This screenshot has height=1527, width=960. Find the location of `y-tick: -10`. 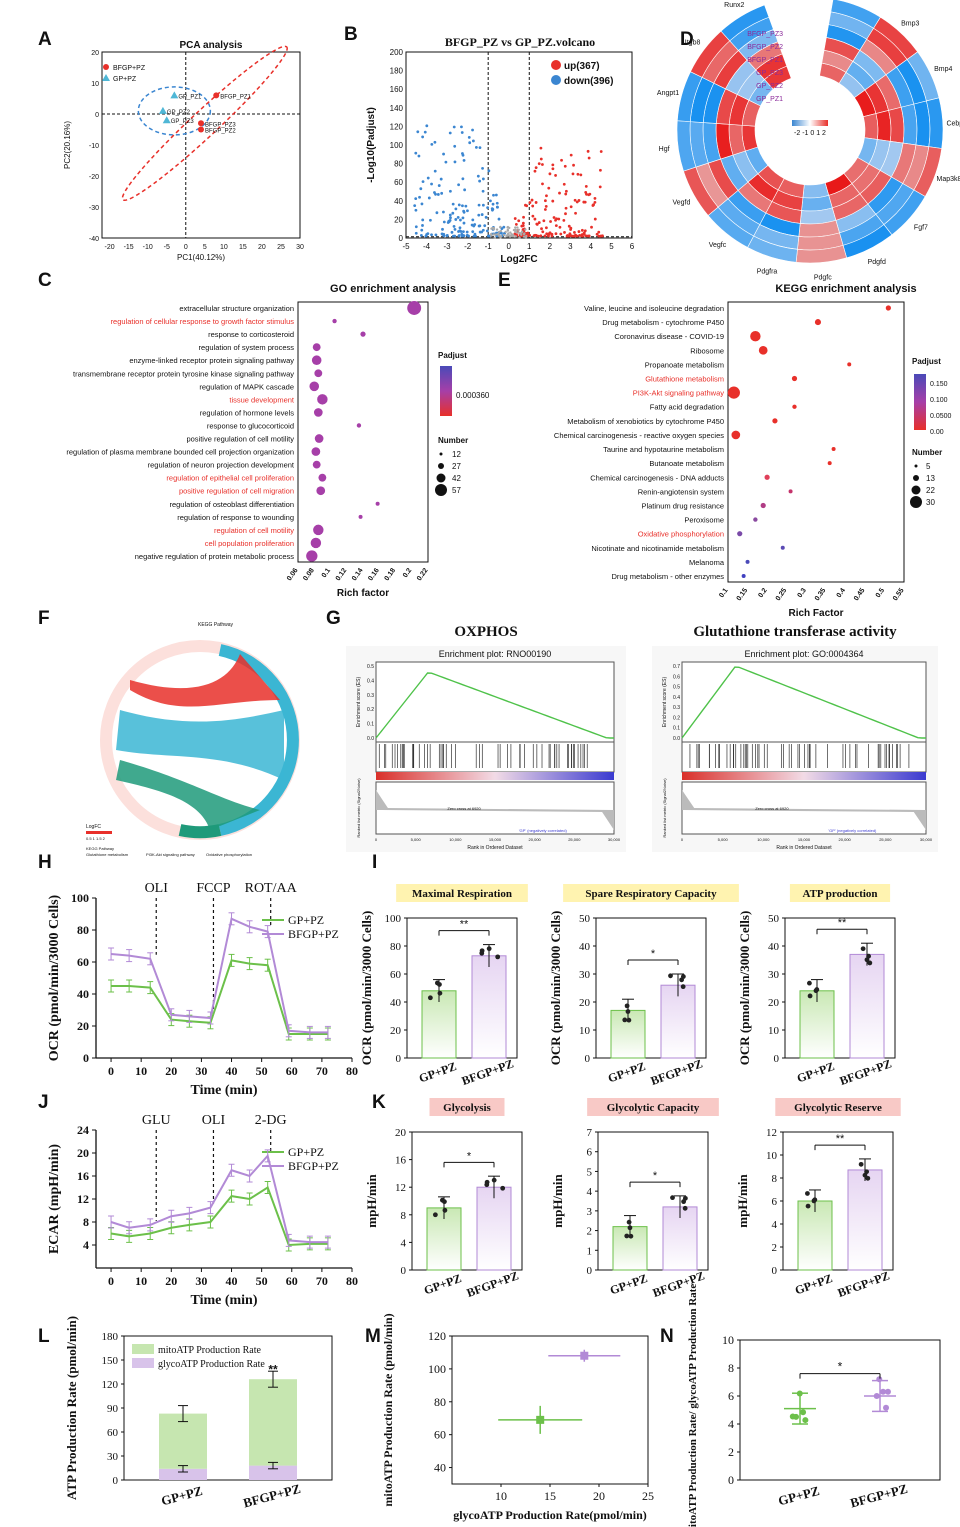

y-tick: -10 is located at coordinates (94, 146).